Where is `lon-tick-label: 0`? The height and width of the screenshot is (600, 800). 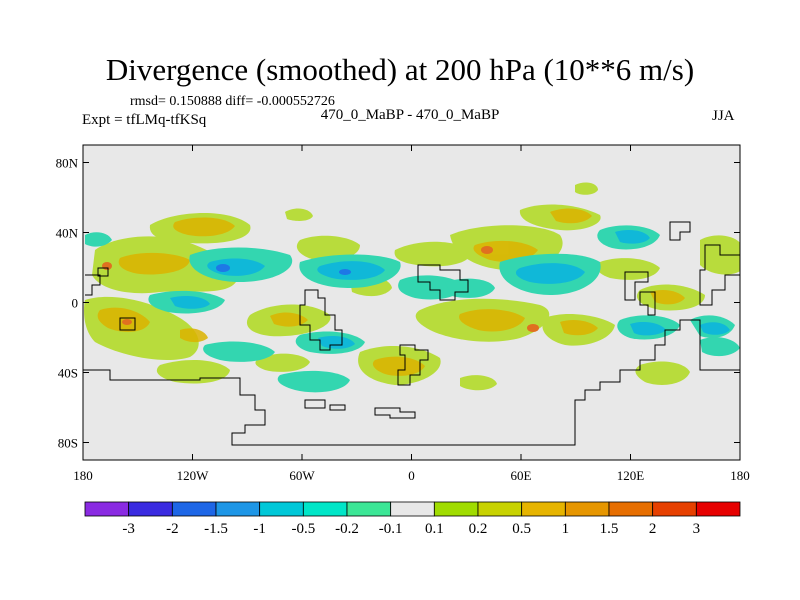 lon-tick-label: 0 is located at coordinates (411, 475).